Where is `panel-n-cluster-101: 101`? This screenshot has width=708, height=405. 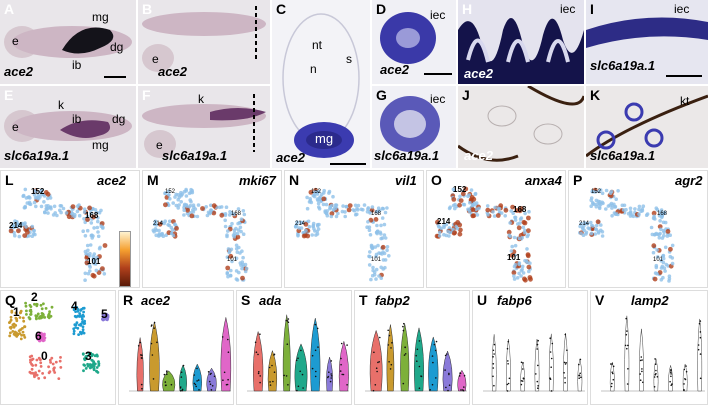 panel-n-cluster-101: 101 is located at coordinates (376, 260).